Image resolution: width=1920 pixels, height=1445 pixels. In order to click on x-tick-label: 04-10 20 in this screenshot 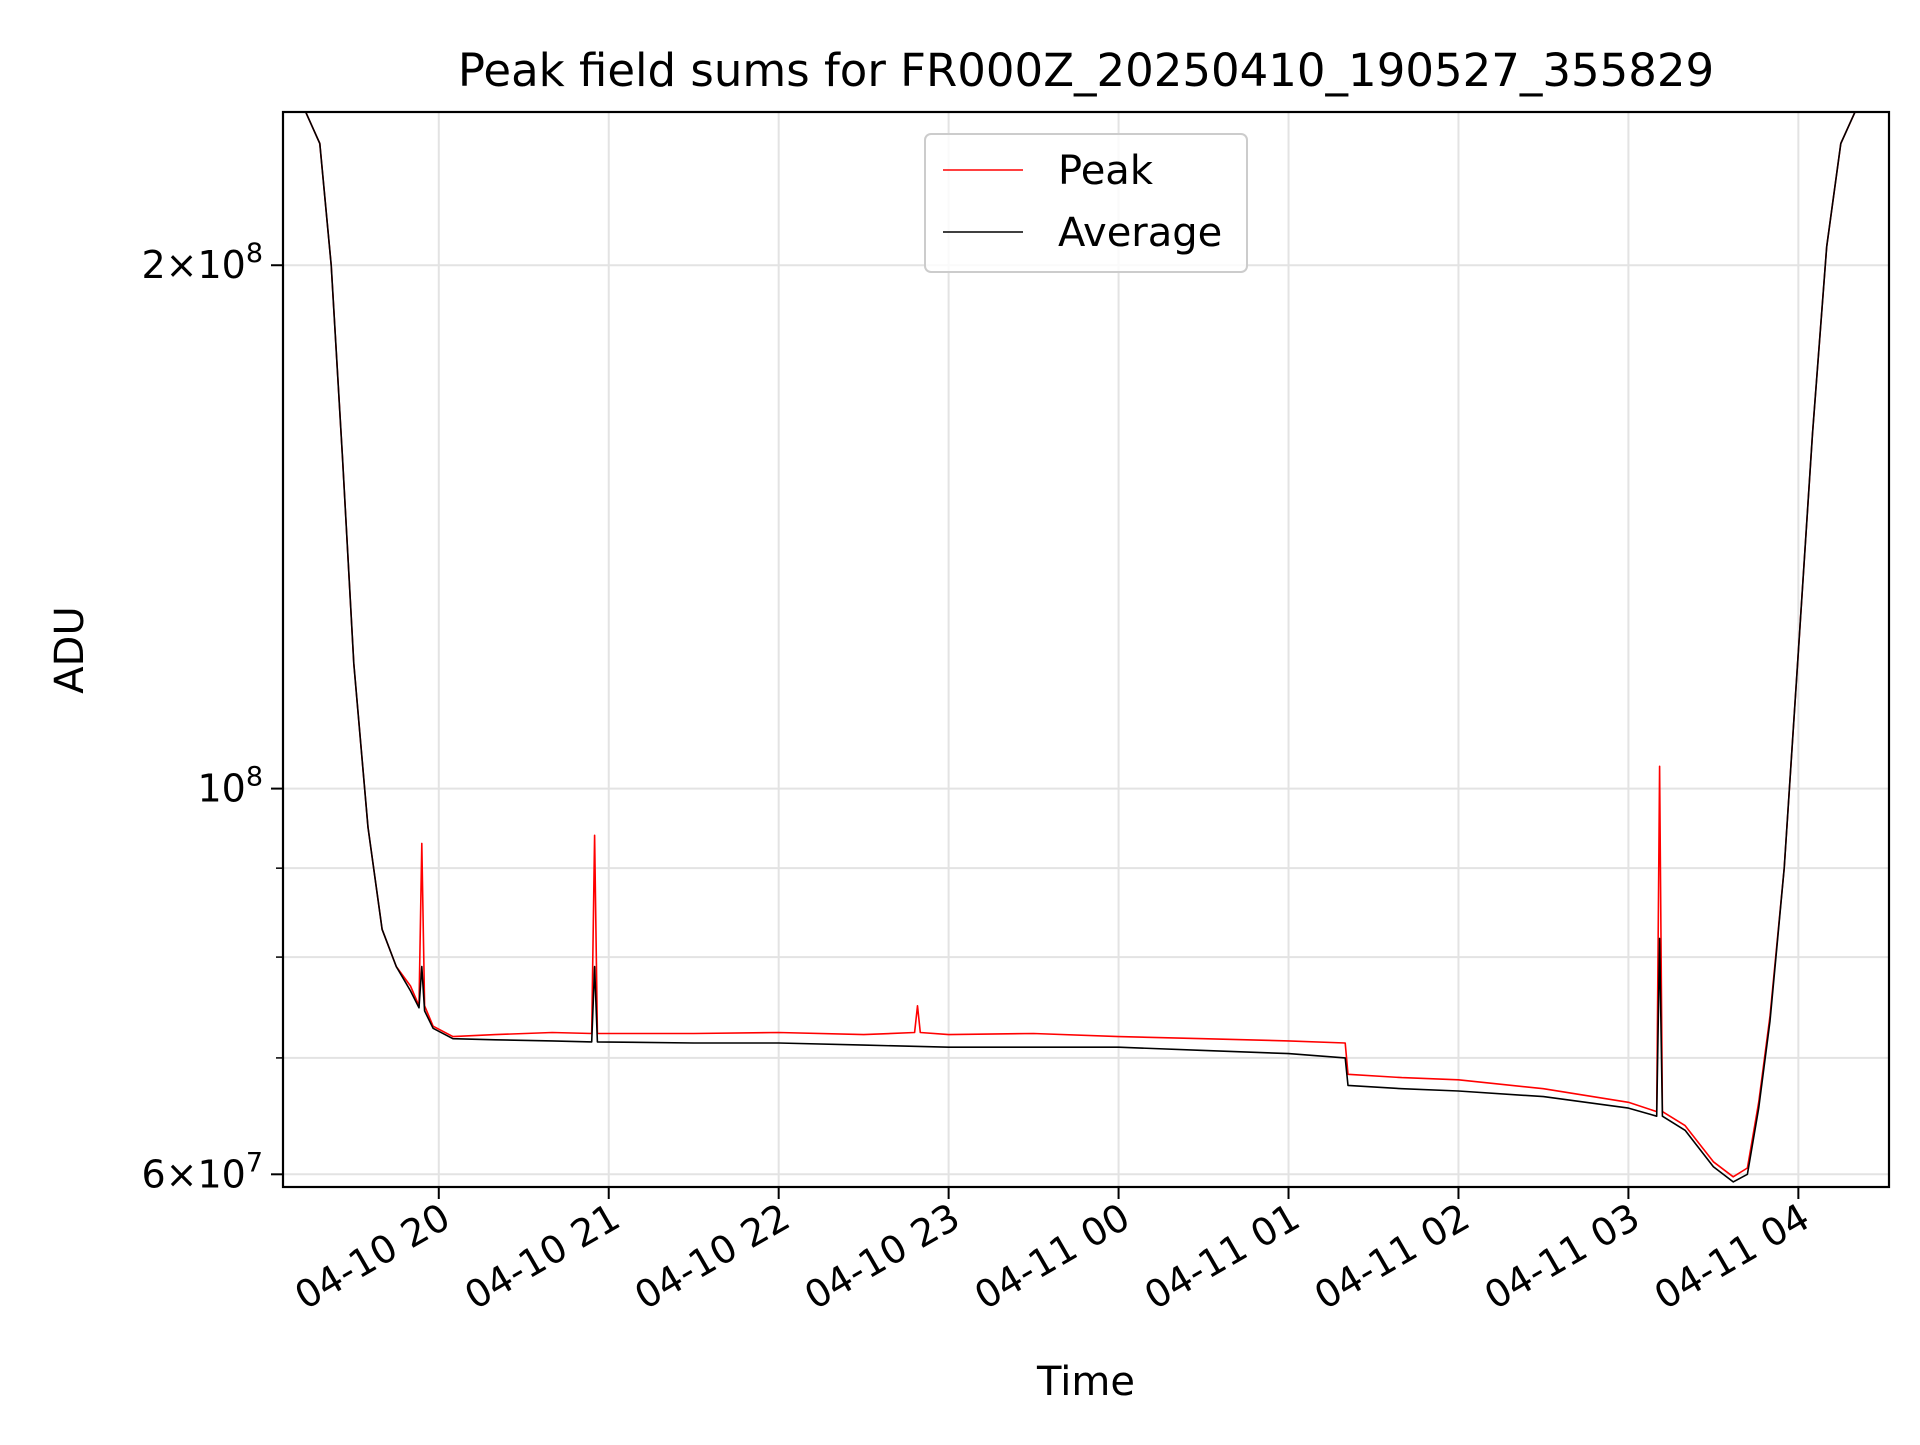, I will do `click(372, 1257)`.